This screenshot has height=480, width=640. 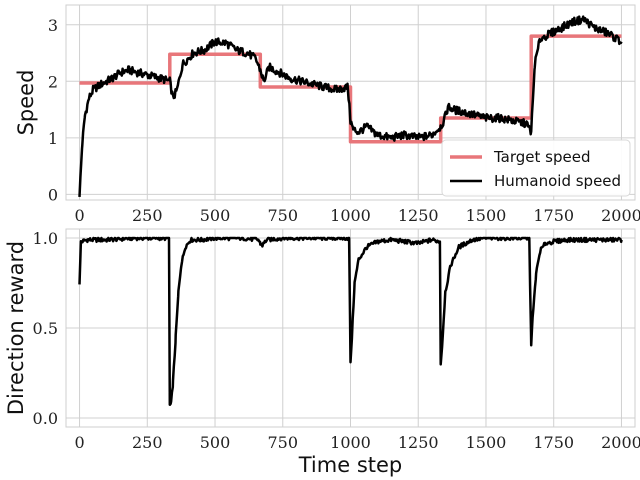 I want to click on y-tick-label: 3, so click(x=53, y=25).